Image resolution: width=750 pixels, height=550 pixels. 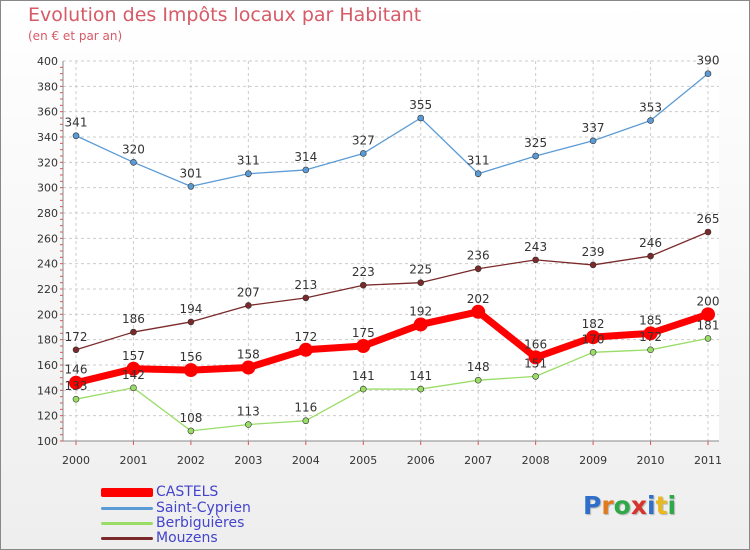 I want to click on data-label-saint-cyprien: 337, so click(x=593, y=128).